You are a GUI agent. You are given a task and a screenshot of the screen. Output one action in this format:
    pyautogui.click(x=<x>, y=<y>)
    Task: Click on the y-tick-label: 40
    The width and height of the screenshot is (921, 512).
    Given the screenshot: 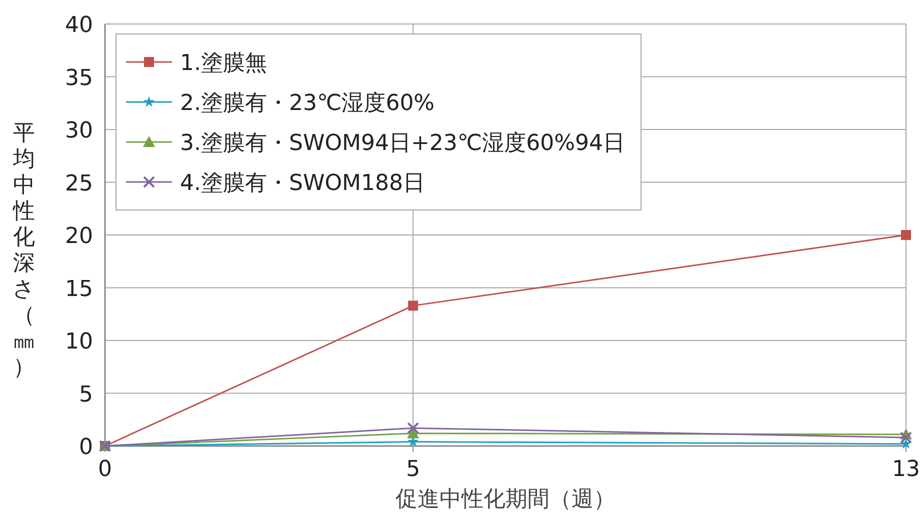 What is the action you would take?
    pyautogui.click(x=79, y=25)
    